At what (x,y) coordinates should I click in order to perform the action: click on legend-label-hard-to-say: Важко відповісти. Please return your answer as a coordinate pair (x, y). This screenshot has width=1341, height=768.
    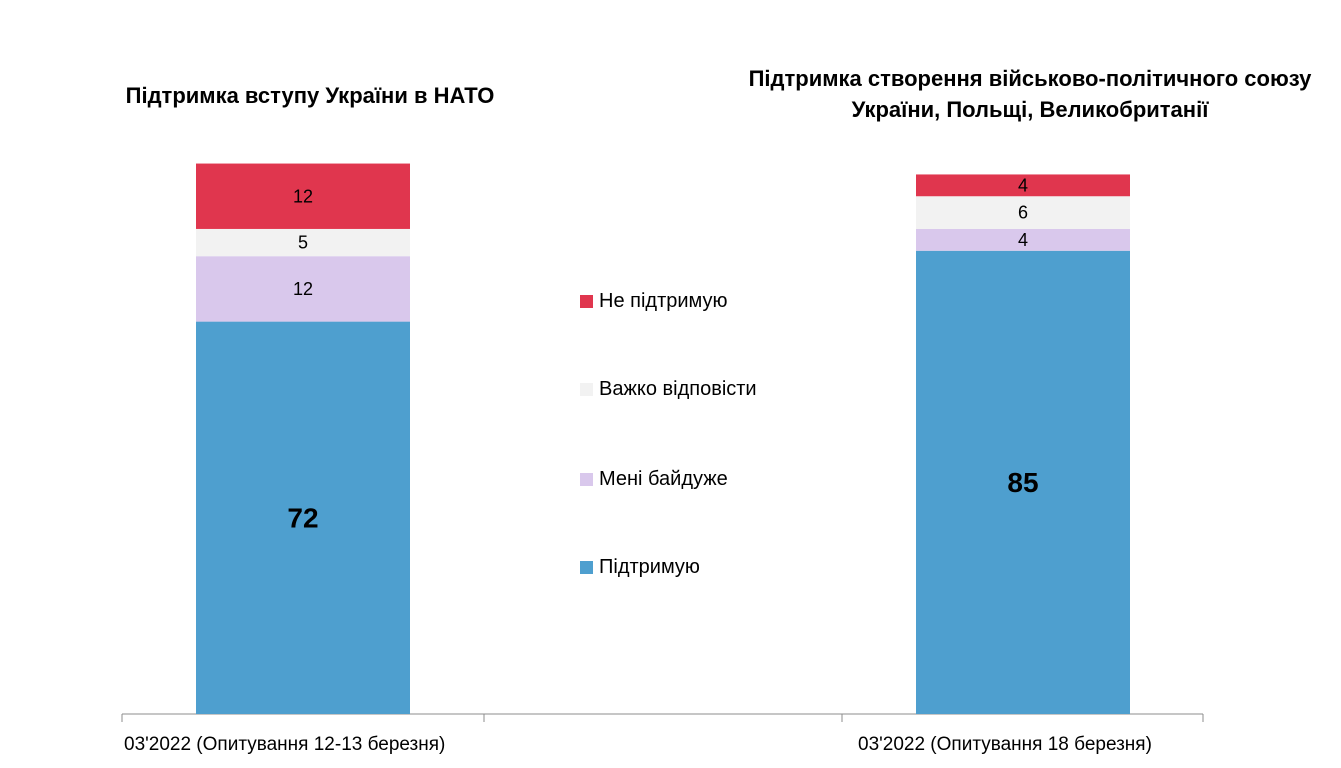
    Looking at the image, I should click on (678, 389).